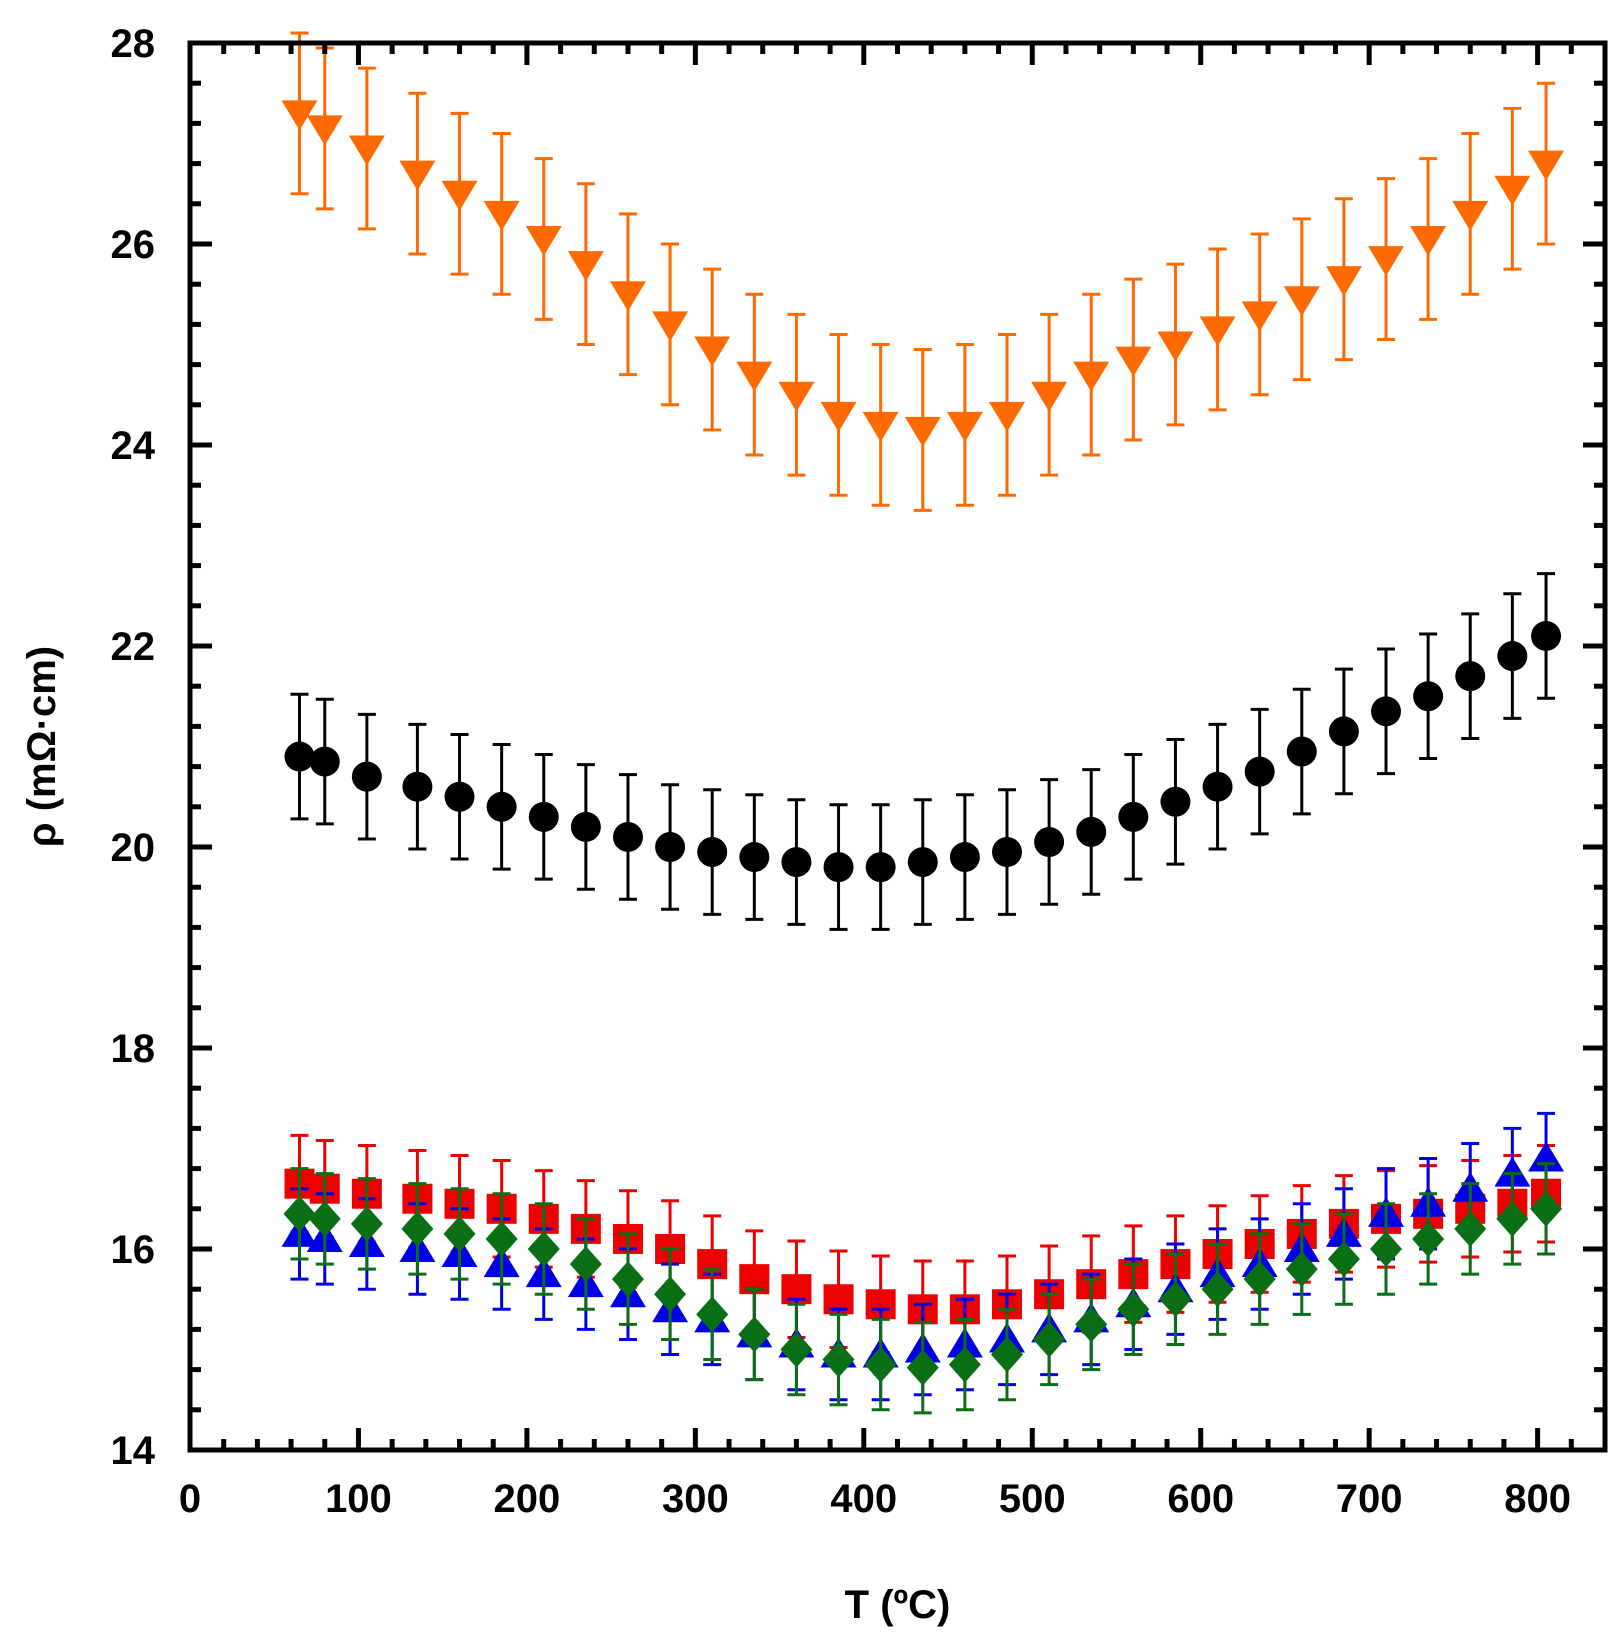  What do you see at coordinates (898, 1605) in the screenshot?
I see `x-axis-label: T (ºC)` at bounding box center [898, 1605].